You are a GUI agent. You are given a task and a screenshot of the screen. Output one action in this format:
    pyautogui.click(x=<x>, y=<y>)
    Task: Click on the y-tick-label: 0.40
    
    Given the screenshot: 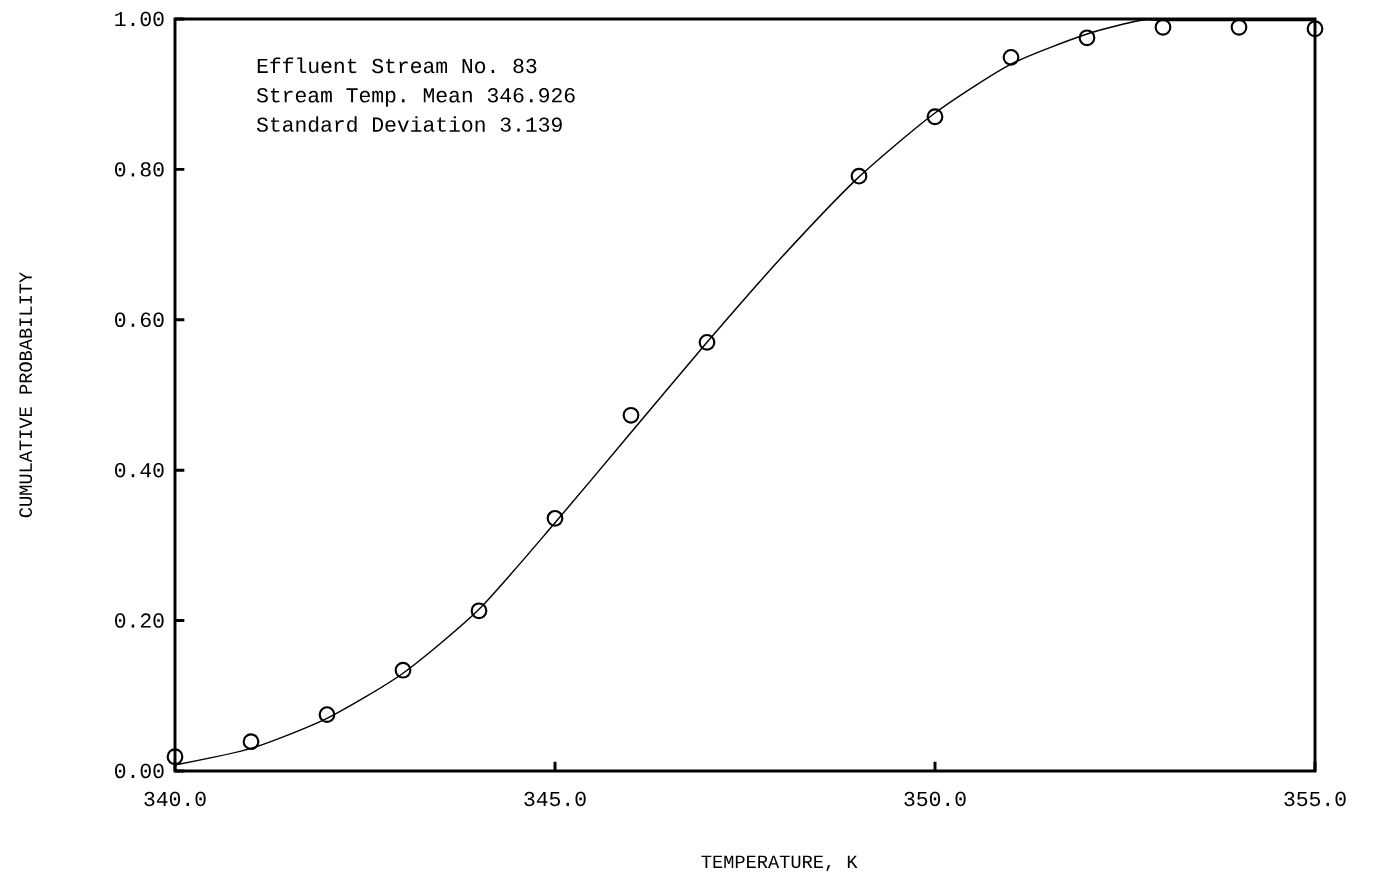 What is the action you would take?
    pyautogui.click(x=139, y=470)
    